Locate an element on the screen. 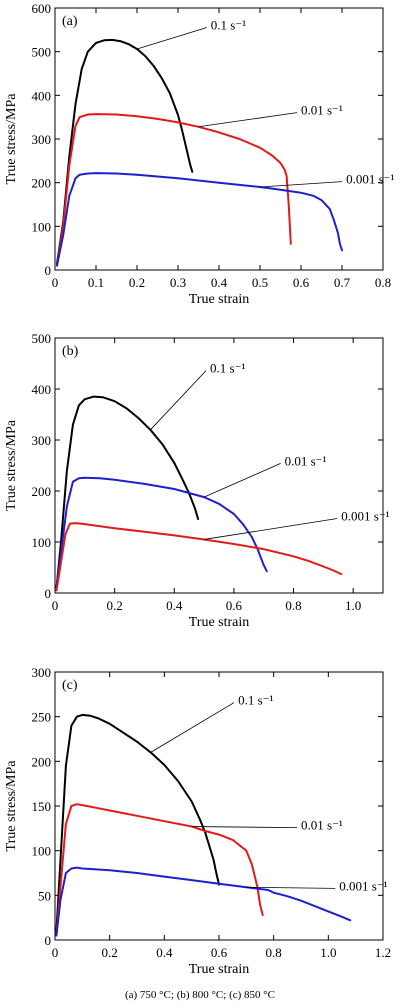 The image size is (400, 1008). x-tick-label-b: 0.8 is located at coordinates (293, 605).